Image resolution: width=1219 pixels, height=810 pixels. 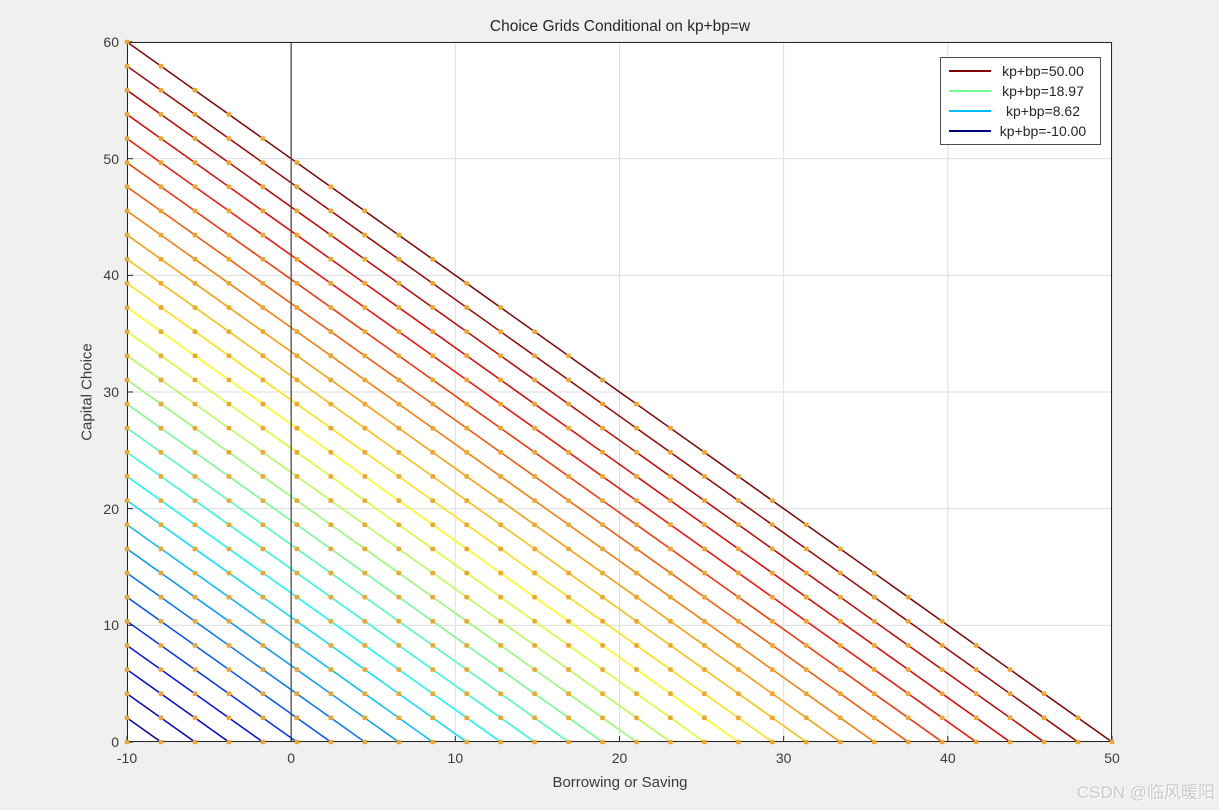 I want to click on legend-entry: kp+bp=18.97, so click(x=1022, y=91).